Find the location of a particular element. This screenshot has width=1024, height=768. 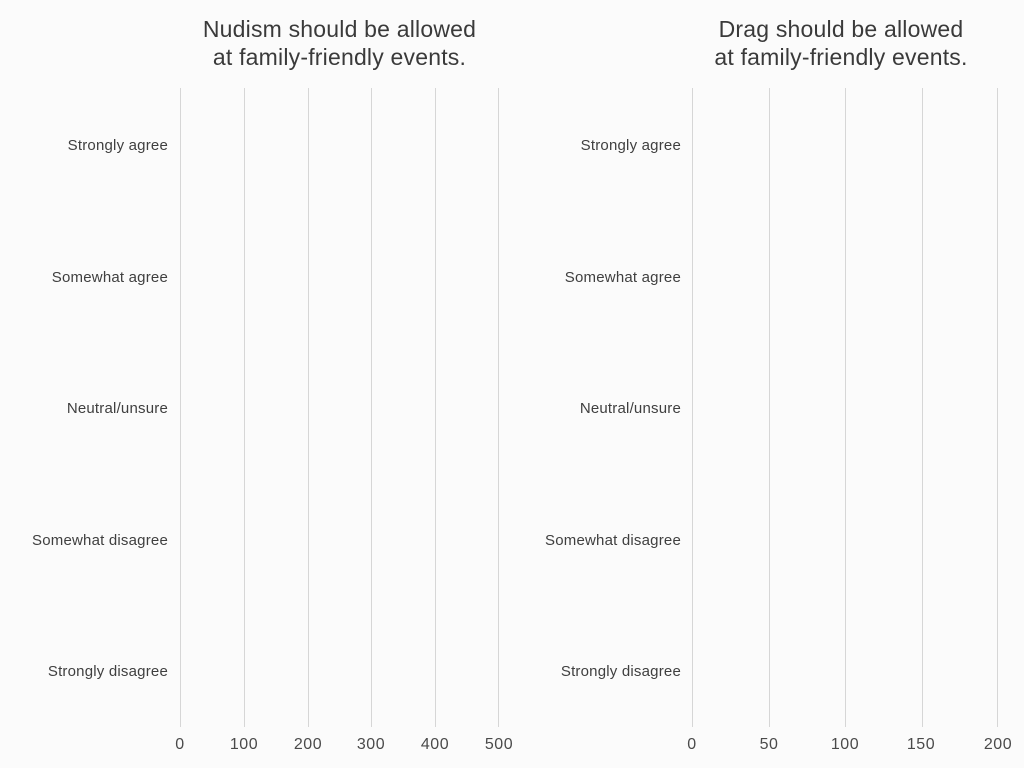

chart-title-line1: Drag should be allowed is located at coordinates (841, 29).